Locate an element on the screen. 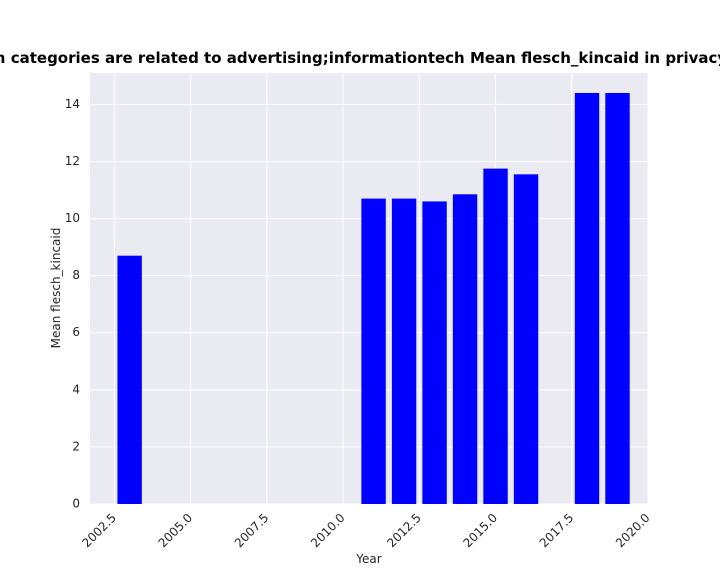 The image size is (720, 576). bar-2003 is located at coordinates (129, 379).